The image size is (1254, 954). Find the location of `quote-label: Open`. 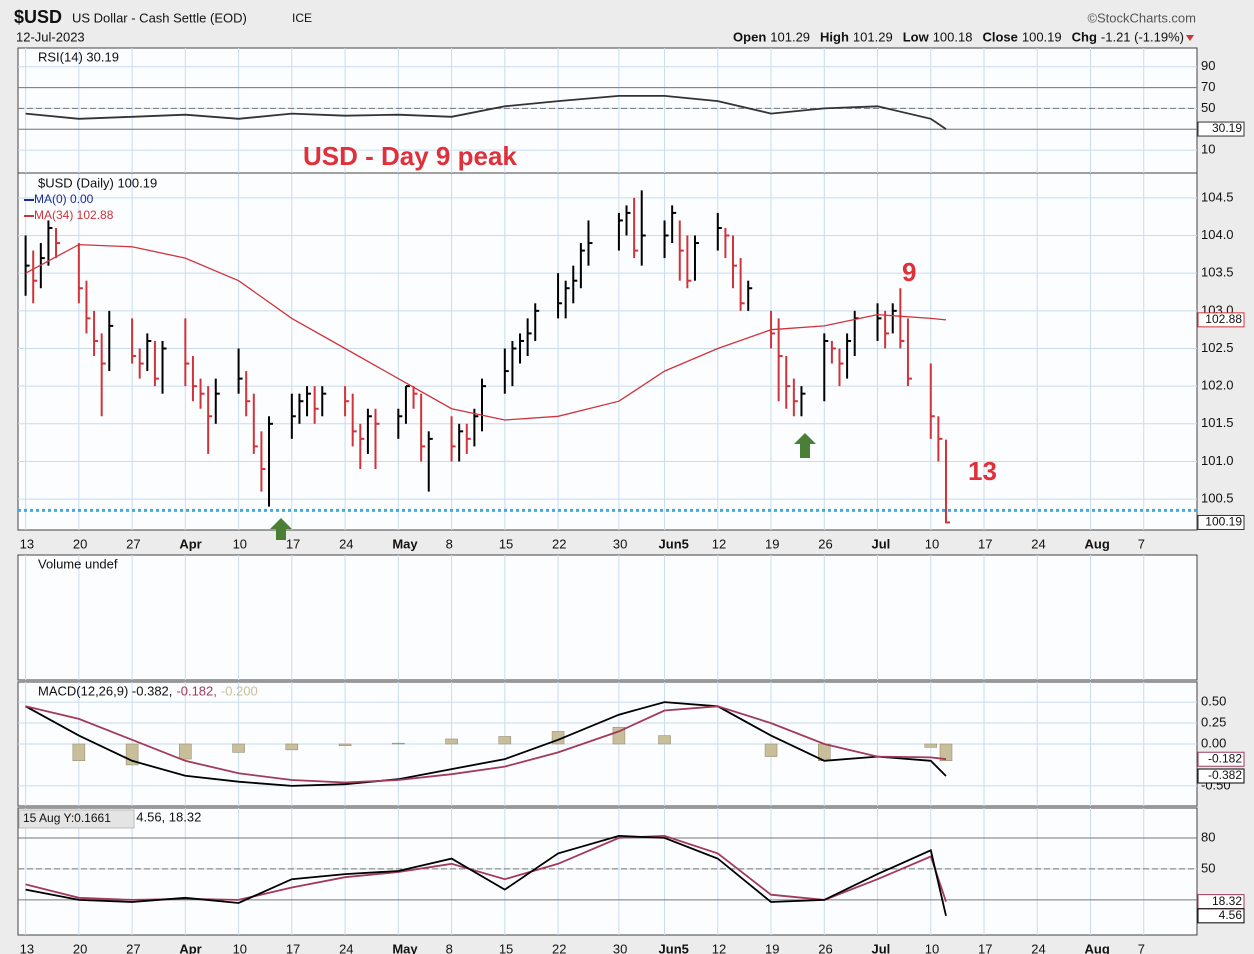

quote-label: Open is located at coordinates (749, 36).